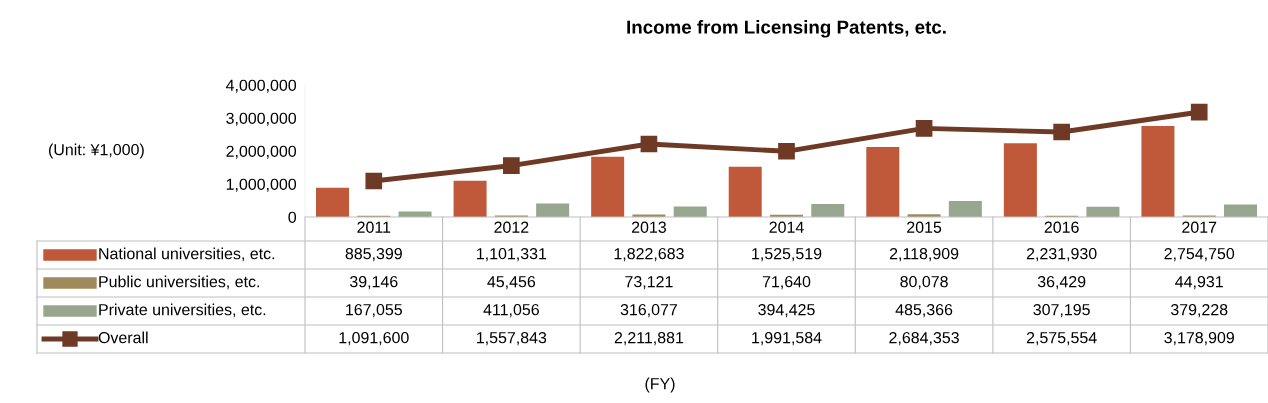  What do you see at coordinates (374, 338) in the screenshot?
I see `data-label: 1,091,600` at bounding box center [374, 338].